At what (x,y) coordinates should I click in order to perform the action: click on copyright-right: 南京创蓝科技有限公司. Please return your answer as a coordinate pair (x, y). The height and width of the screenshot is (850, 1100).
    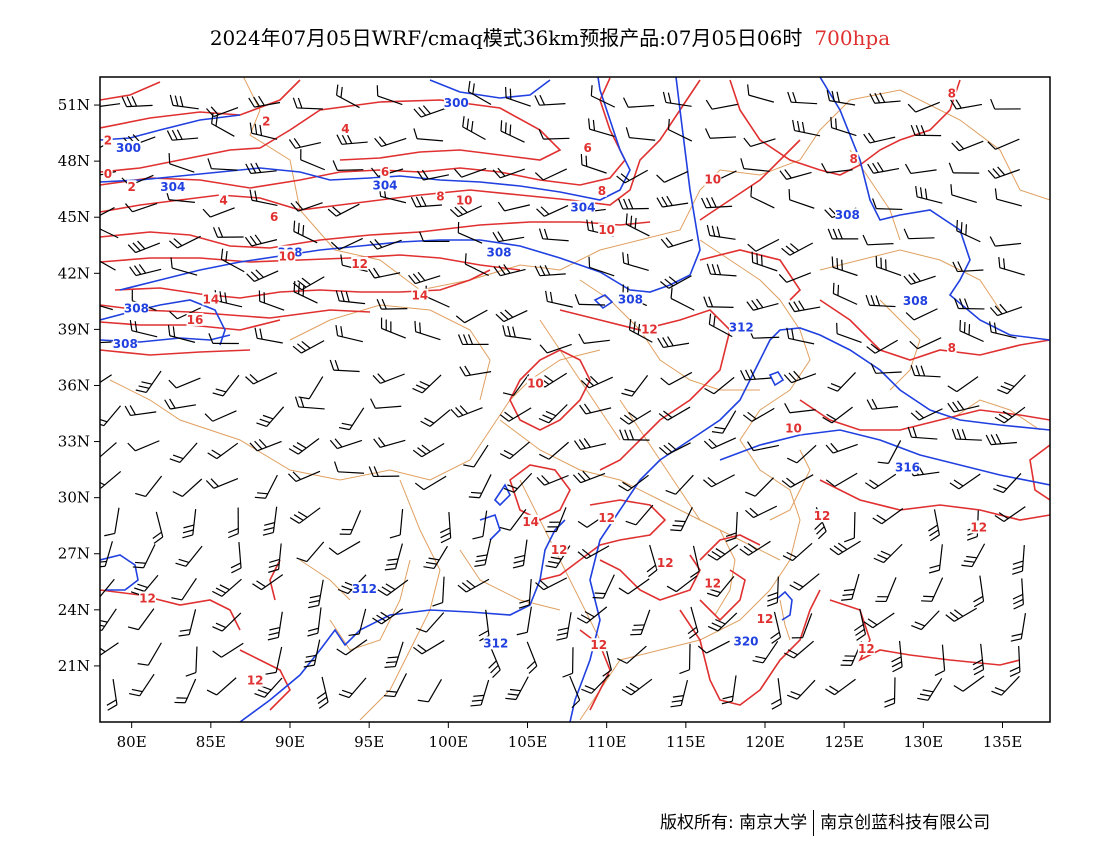
    Looking at the image, I should click on (905, 823).